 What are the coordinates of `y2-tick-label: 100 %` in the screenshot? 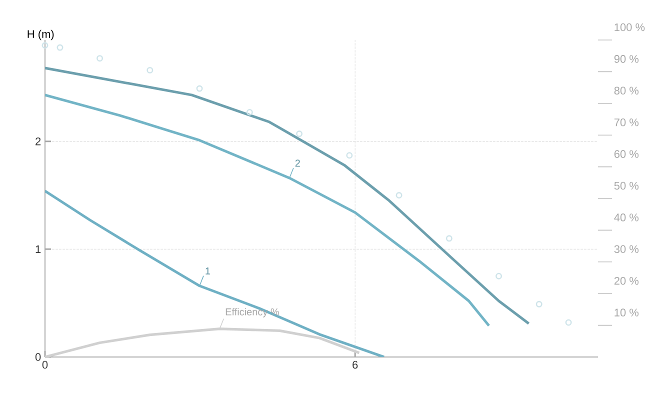 It's located at (629, 27).